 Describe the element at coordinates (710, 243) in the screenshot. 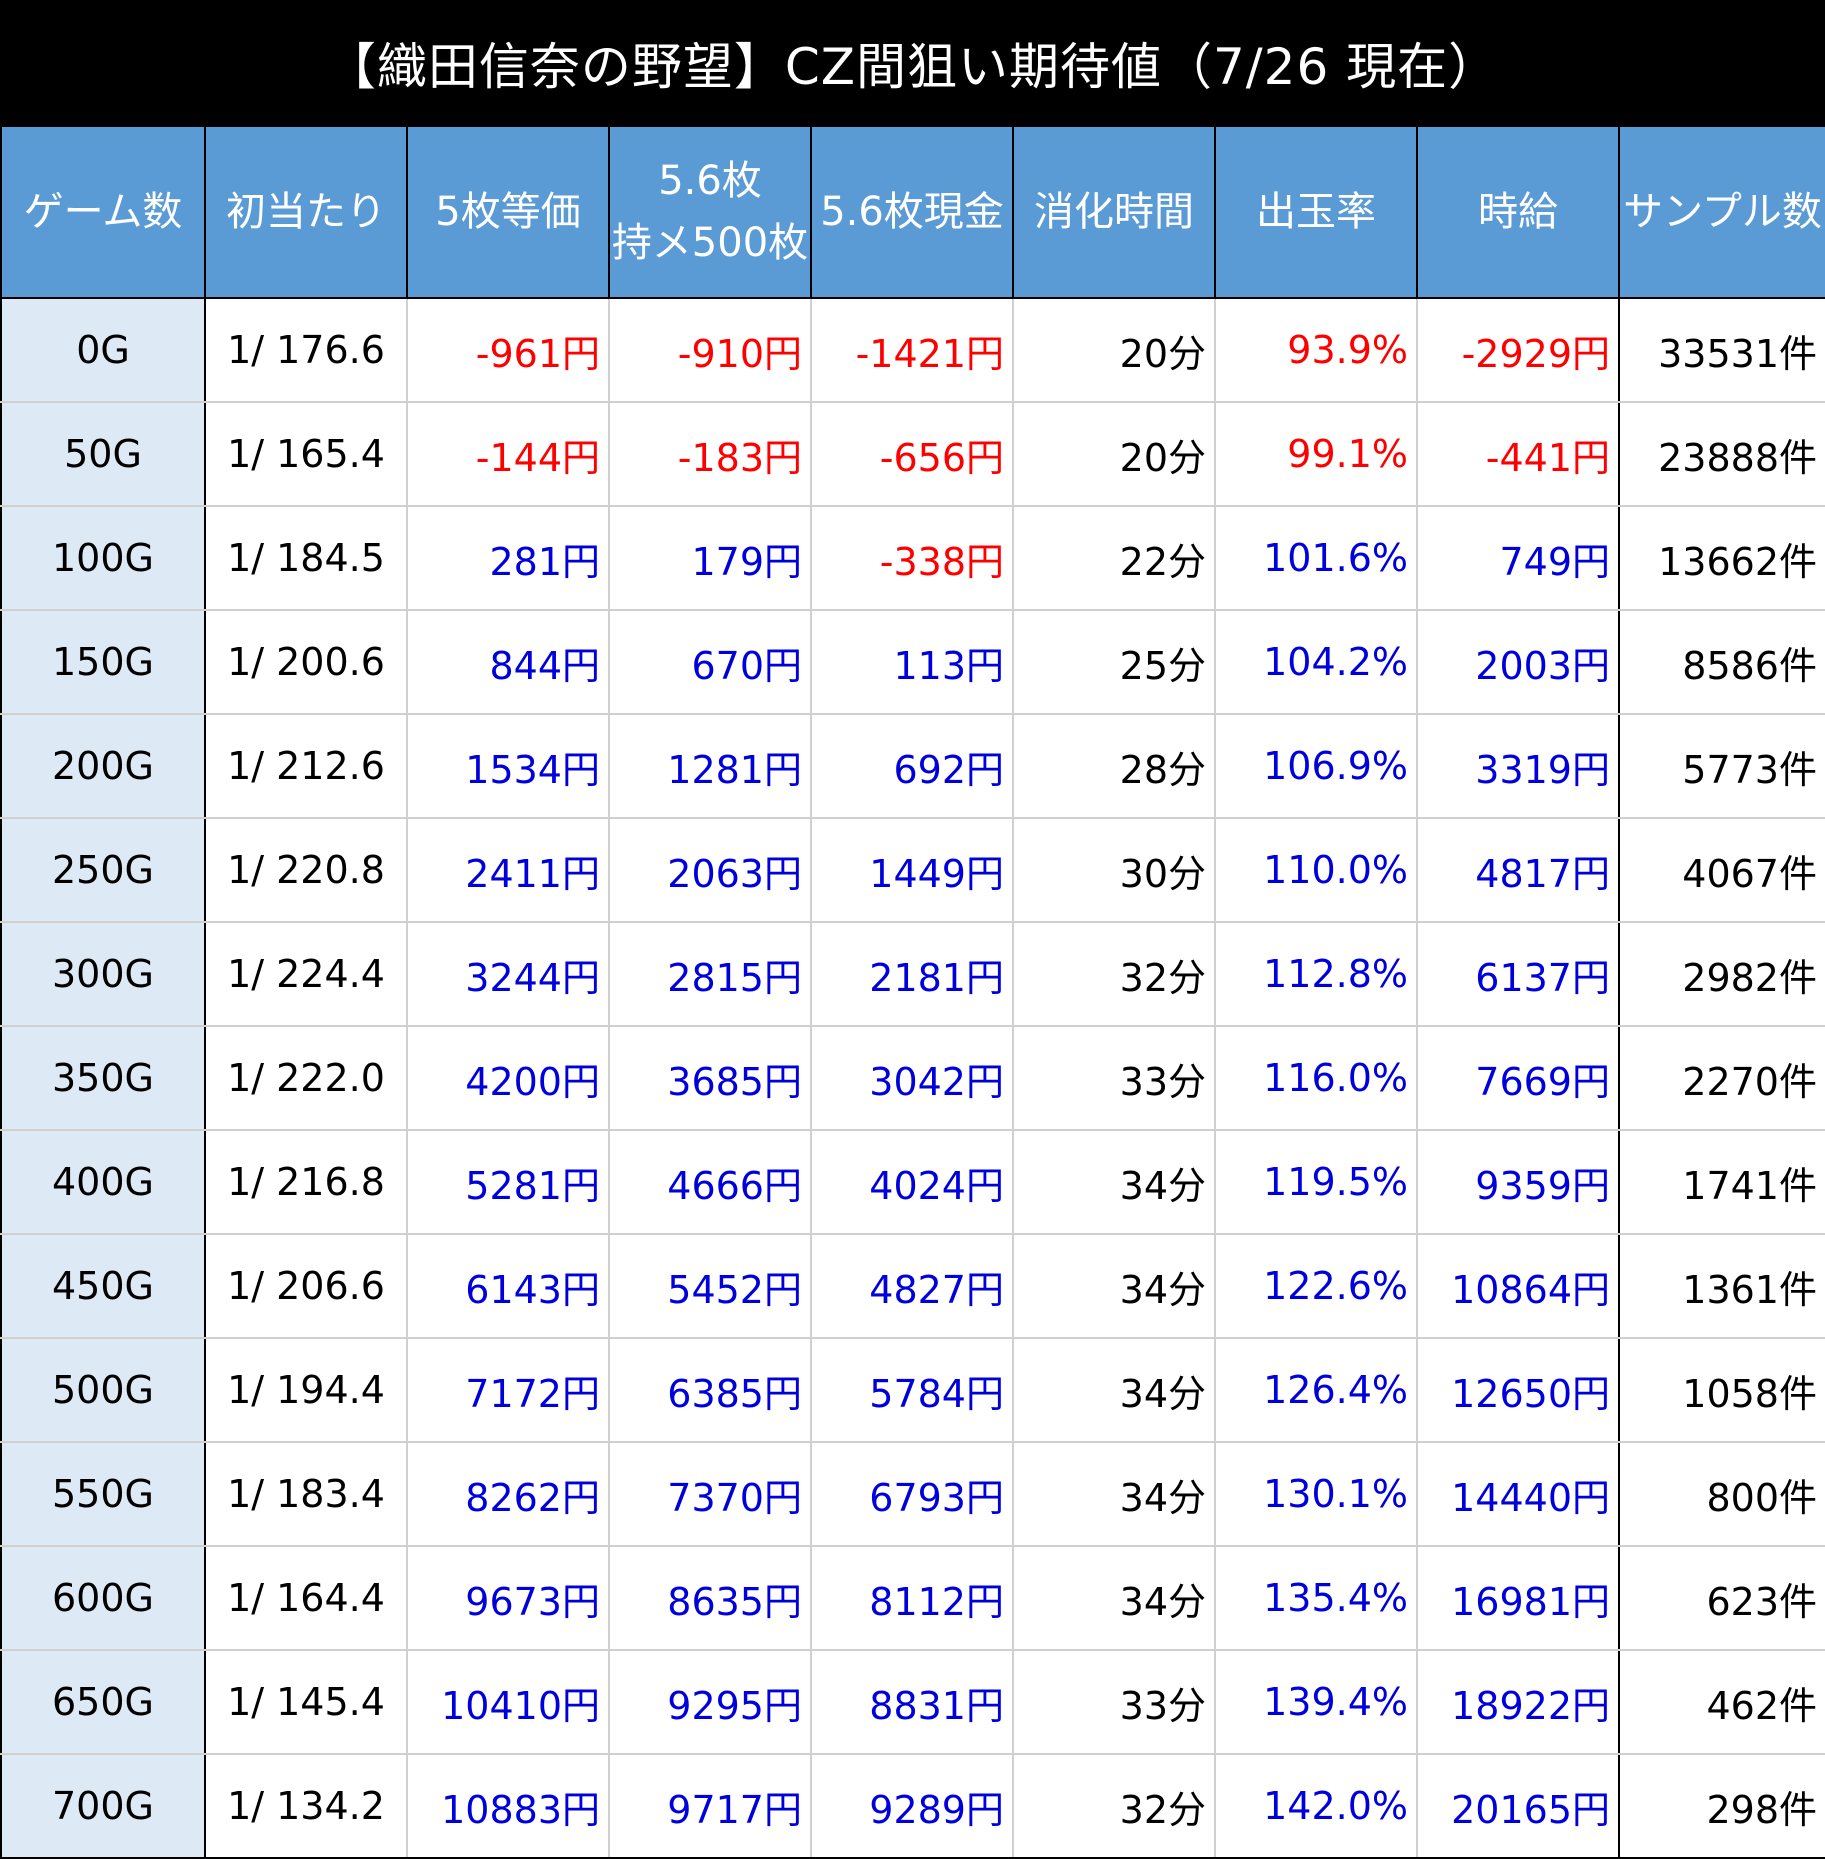

I see `header-hold-line-2: 持メ500枚` at that location.